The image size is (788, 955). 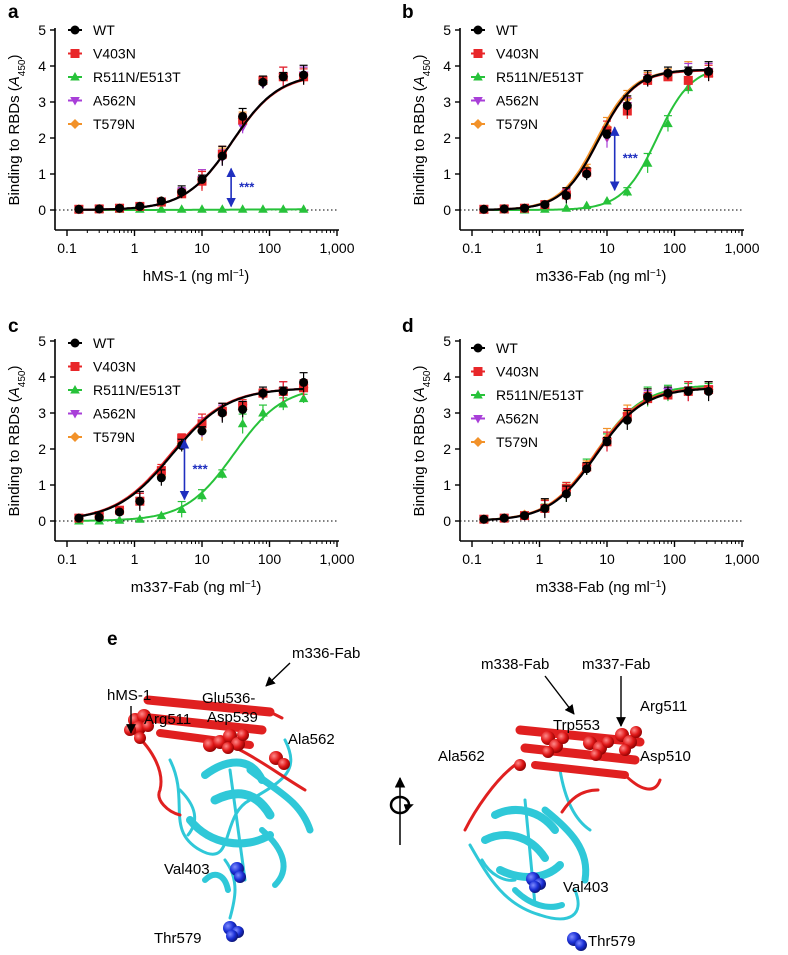 I want to click on y-tick-label: 5, so click(x=42, y=30).